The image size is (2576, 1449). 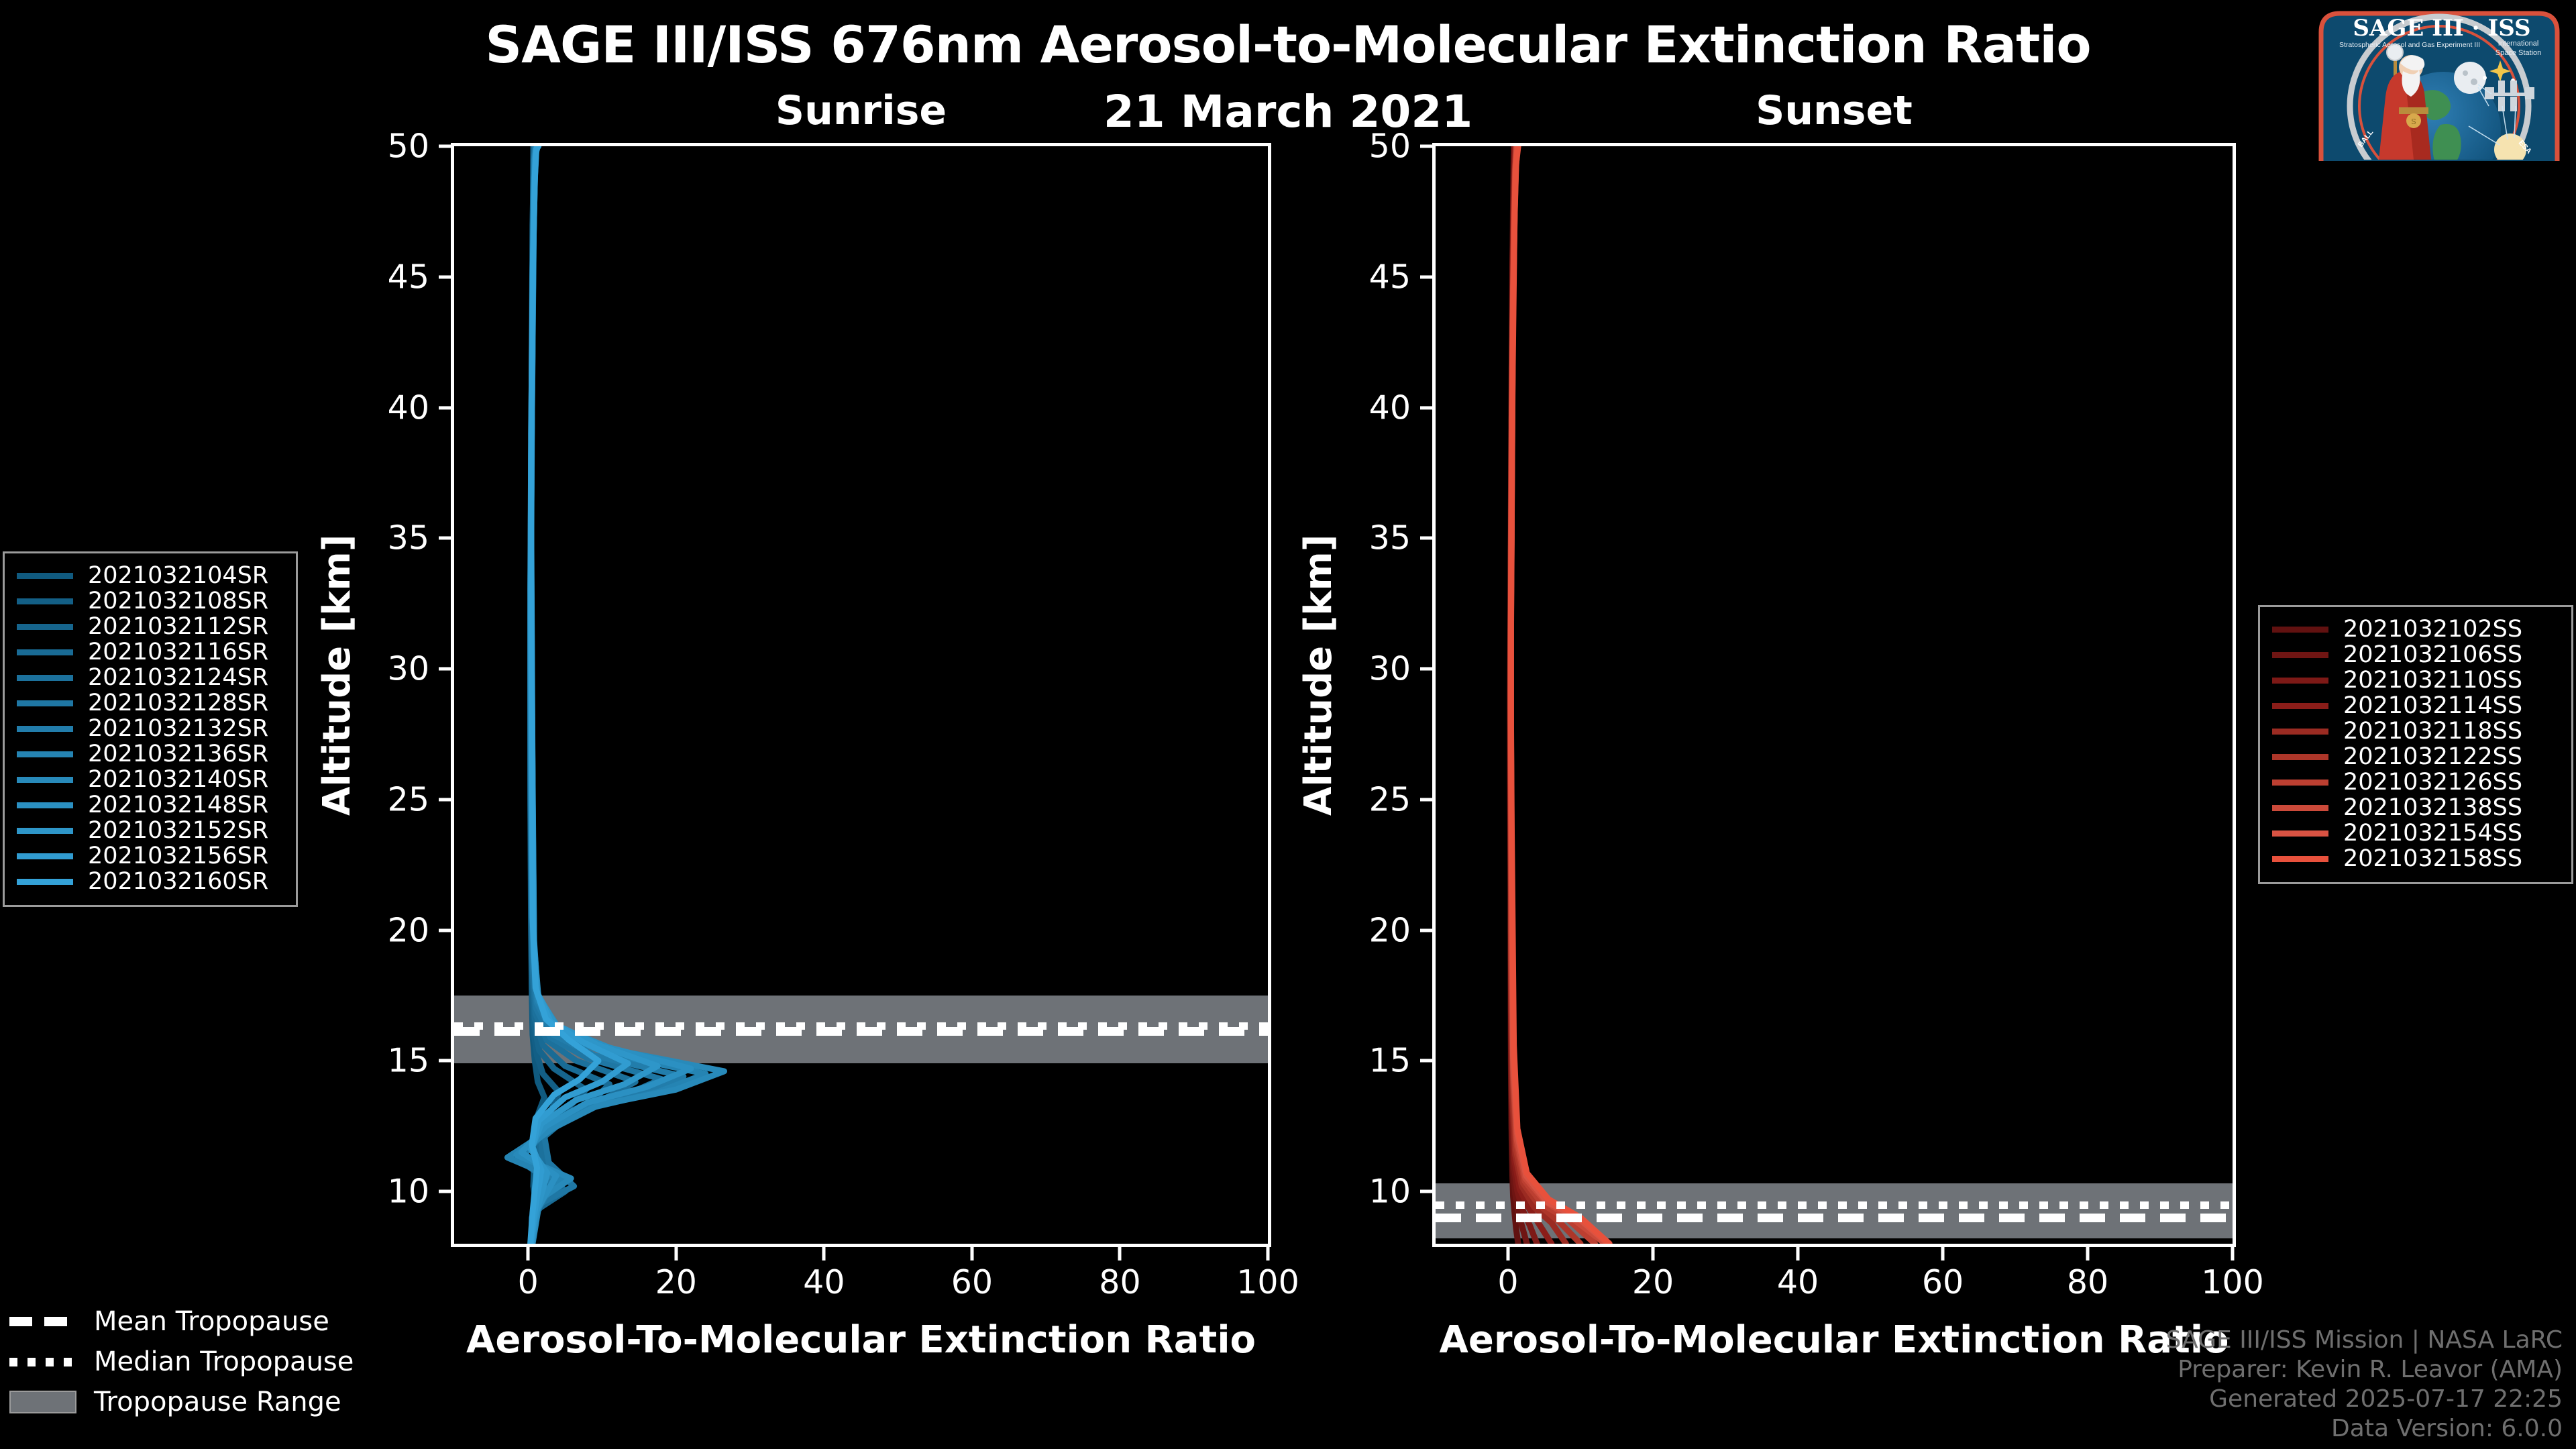 What do you see at coordinates (178, 804) in the screenshot?
I see `sunrise-legend-label: 2021032148SR` at bounding box center [178, 804].